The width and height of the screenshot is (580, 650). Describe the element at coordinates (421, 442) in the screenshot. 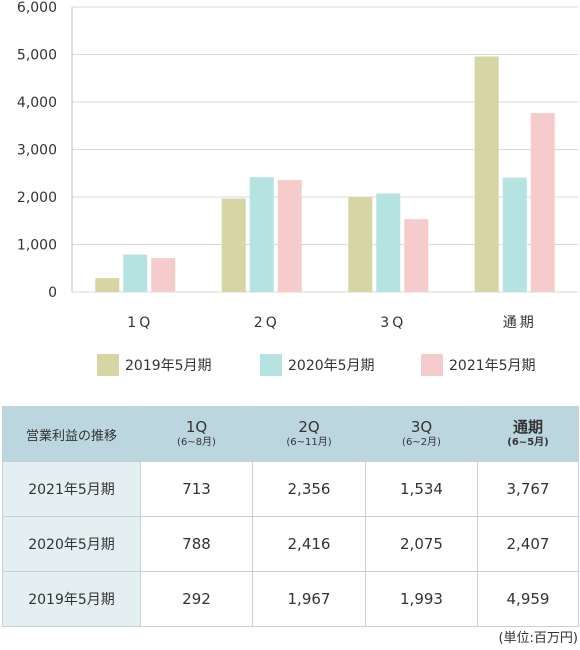

I see `table-header-3q-period: (6~2月)` at that location.